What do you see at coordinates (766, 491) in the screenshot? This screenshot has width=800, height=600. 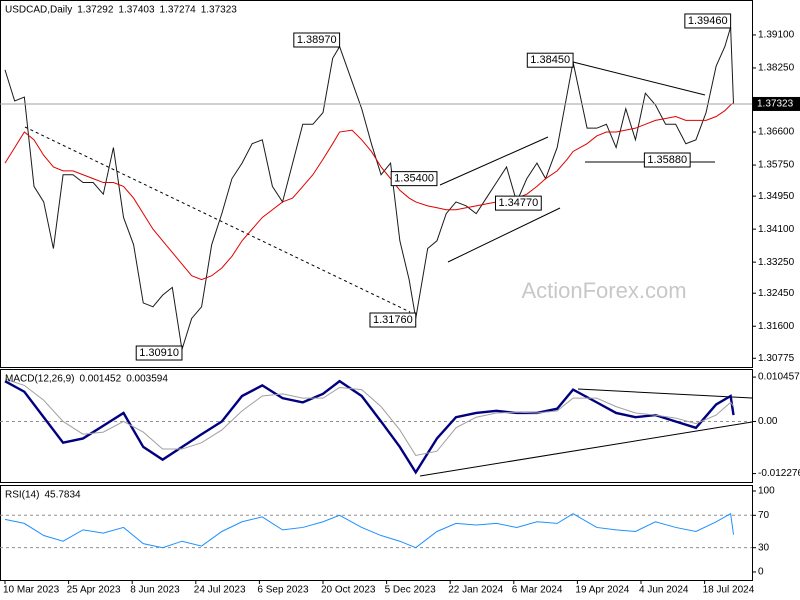 I see `y-tick-label: 100` at bounding box center [766, 491].